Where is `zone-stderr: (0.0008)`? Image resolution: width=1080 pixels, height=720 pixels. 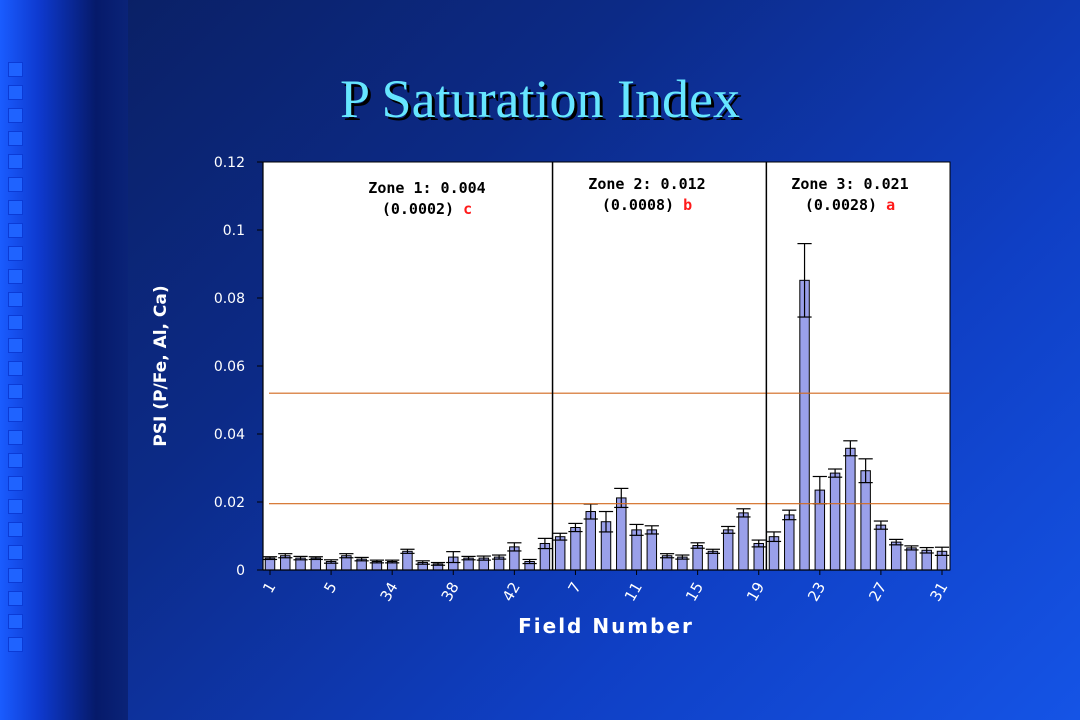 zone-stderr: (0.0008) is located at coordinates (642, 205).